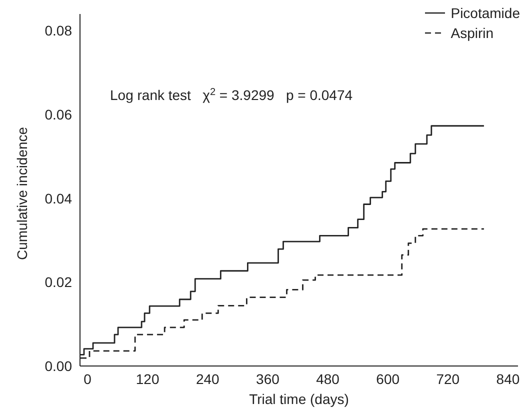 The height and width of the screenshot is (420, 526). What do you see at coordinates (485, 13) in the screenshot?
I see `legend-label: Picotamide` at bounding box center [485, 13].